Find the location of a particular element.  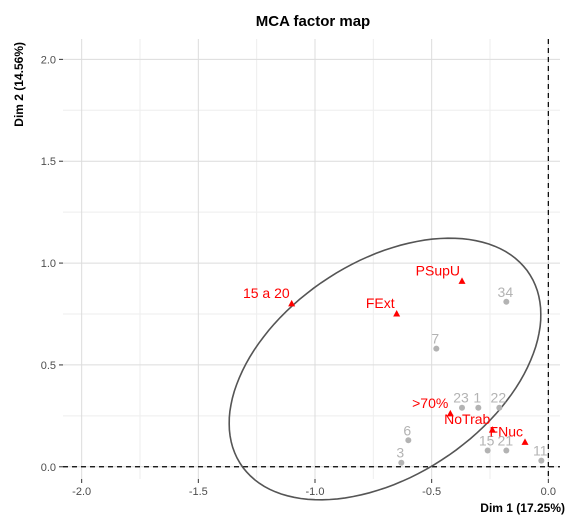

y-tick-label: 1.5 is located at coordinates (48, 162).